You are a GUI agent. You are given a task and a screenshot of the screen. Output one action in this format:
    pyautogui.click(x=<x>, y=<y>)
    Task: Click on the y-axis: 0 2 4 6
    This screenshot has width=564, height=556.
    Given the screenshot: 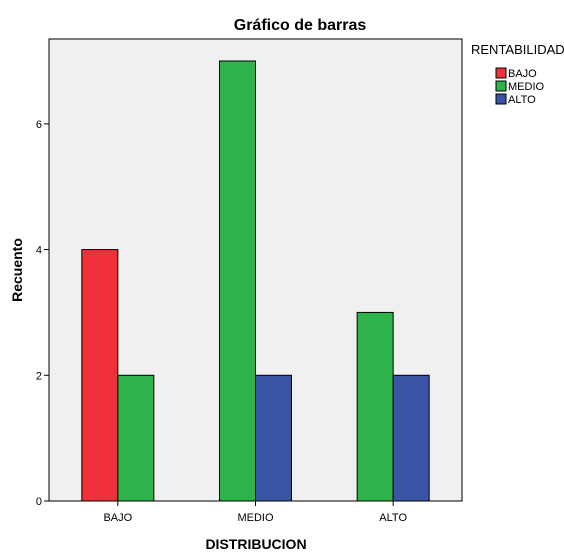 What is the action you would take?
    pyautogui.click(x=42, y=313)
    